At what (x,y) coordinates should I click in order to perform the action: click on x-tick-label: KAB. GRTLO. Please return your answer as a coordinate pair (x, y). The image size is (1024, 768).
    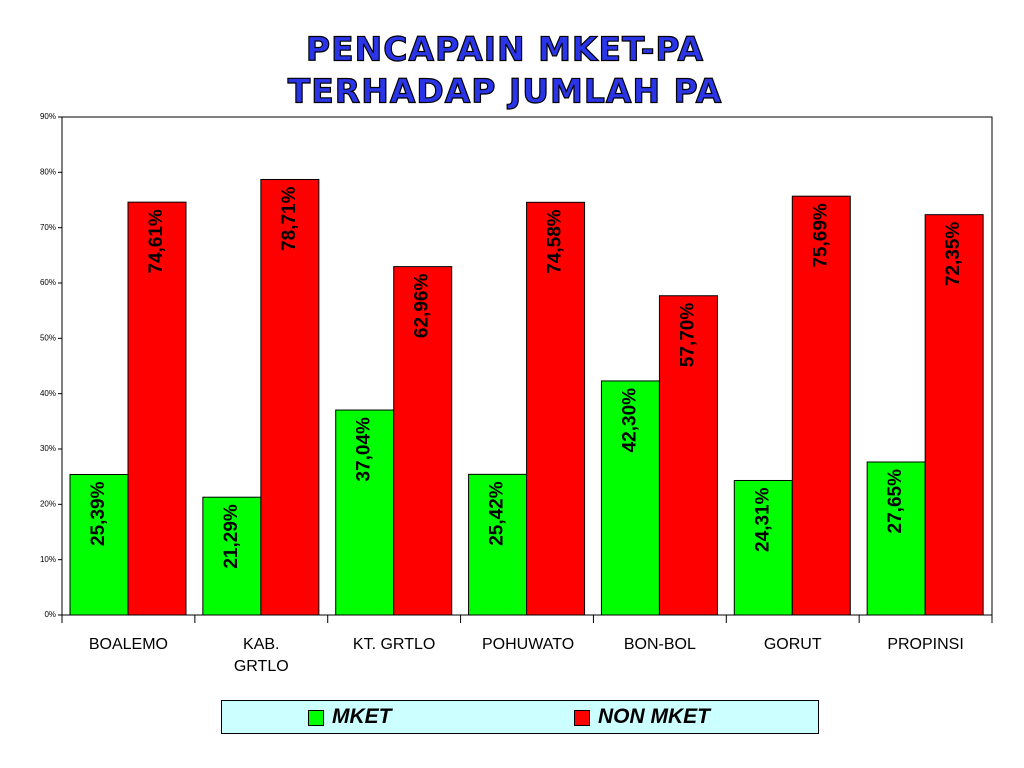
    Looking at the image, I should click on (261, 655).